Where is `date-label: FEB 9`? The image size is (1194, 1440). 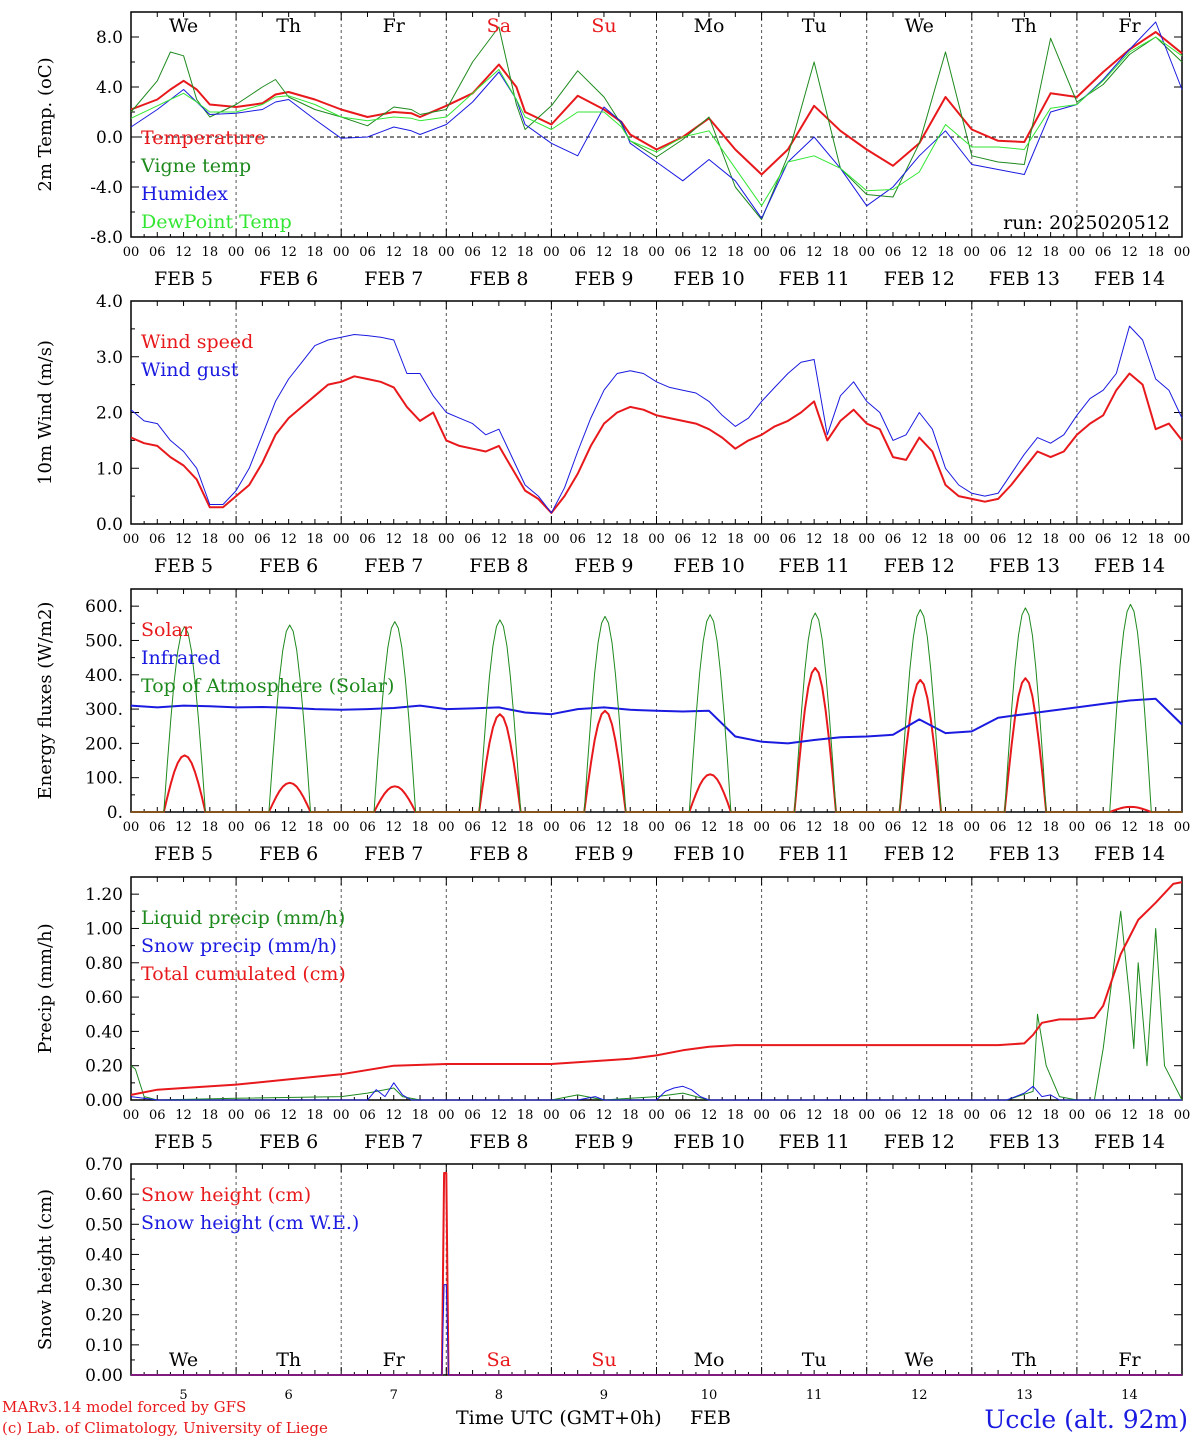 date-label: FEB 9 is located at coordinates (603, 854).